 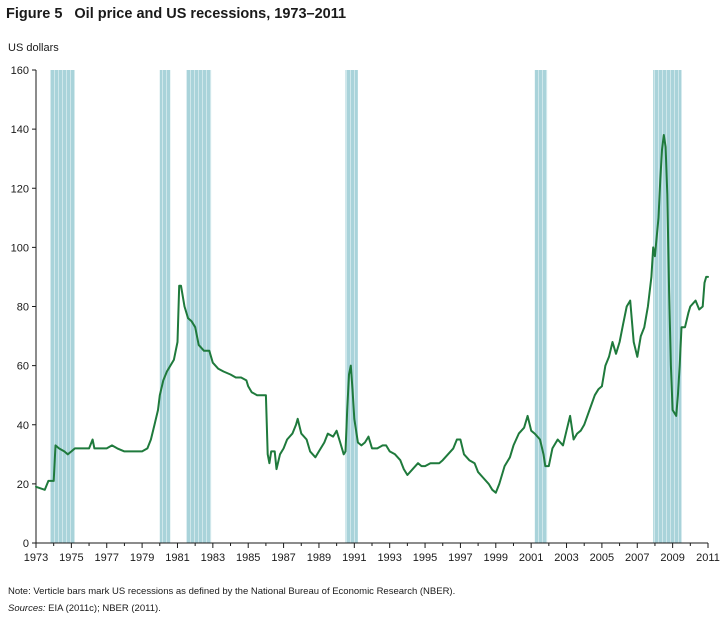 I want to click on y-tick-label: 20, so click(x=23, y=485).